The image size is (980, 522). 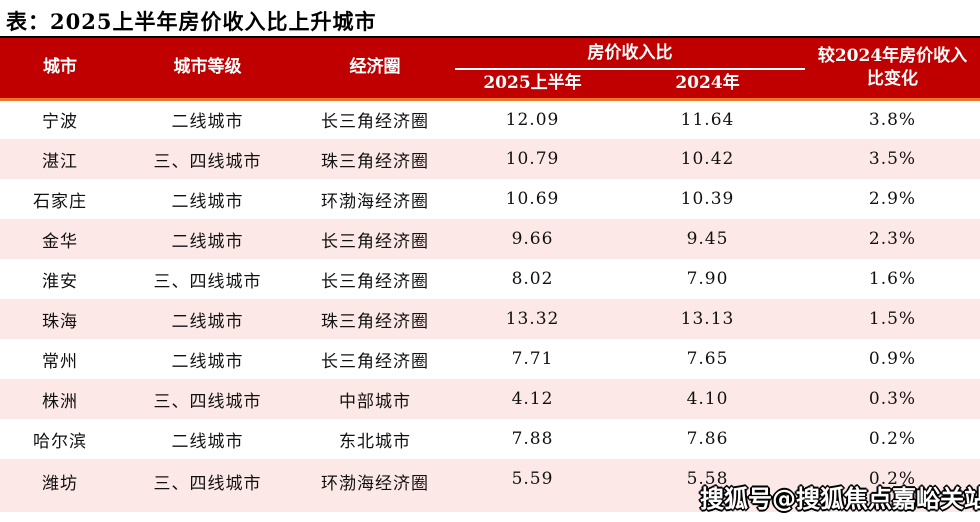 I want to click on column-header-ratio-group: 房价收入比, so click(x=630, y=53).